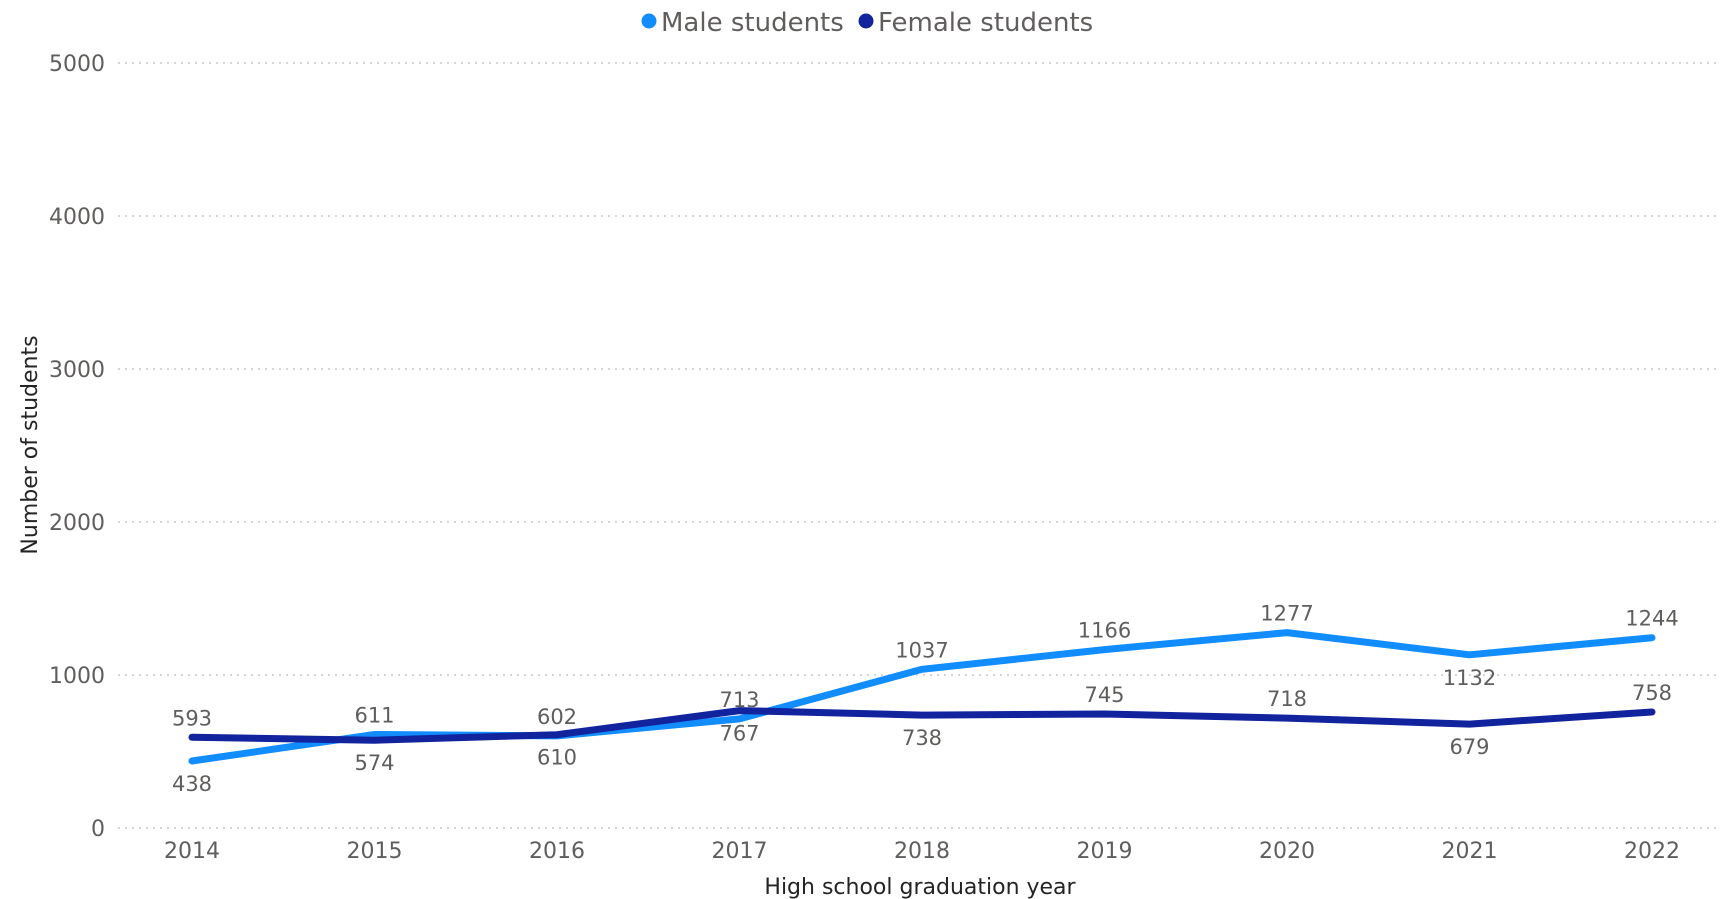 This screenshot has height=899, width=1721. Describe the element at coordinates (375, 851) in the screenshot. I see `x-tick-label: 2015` at that location.